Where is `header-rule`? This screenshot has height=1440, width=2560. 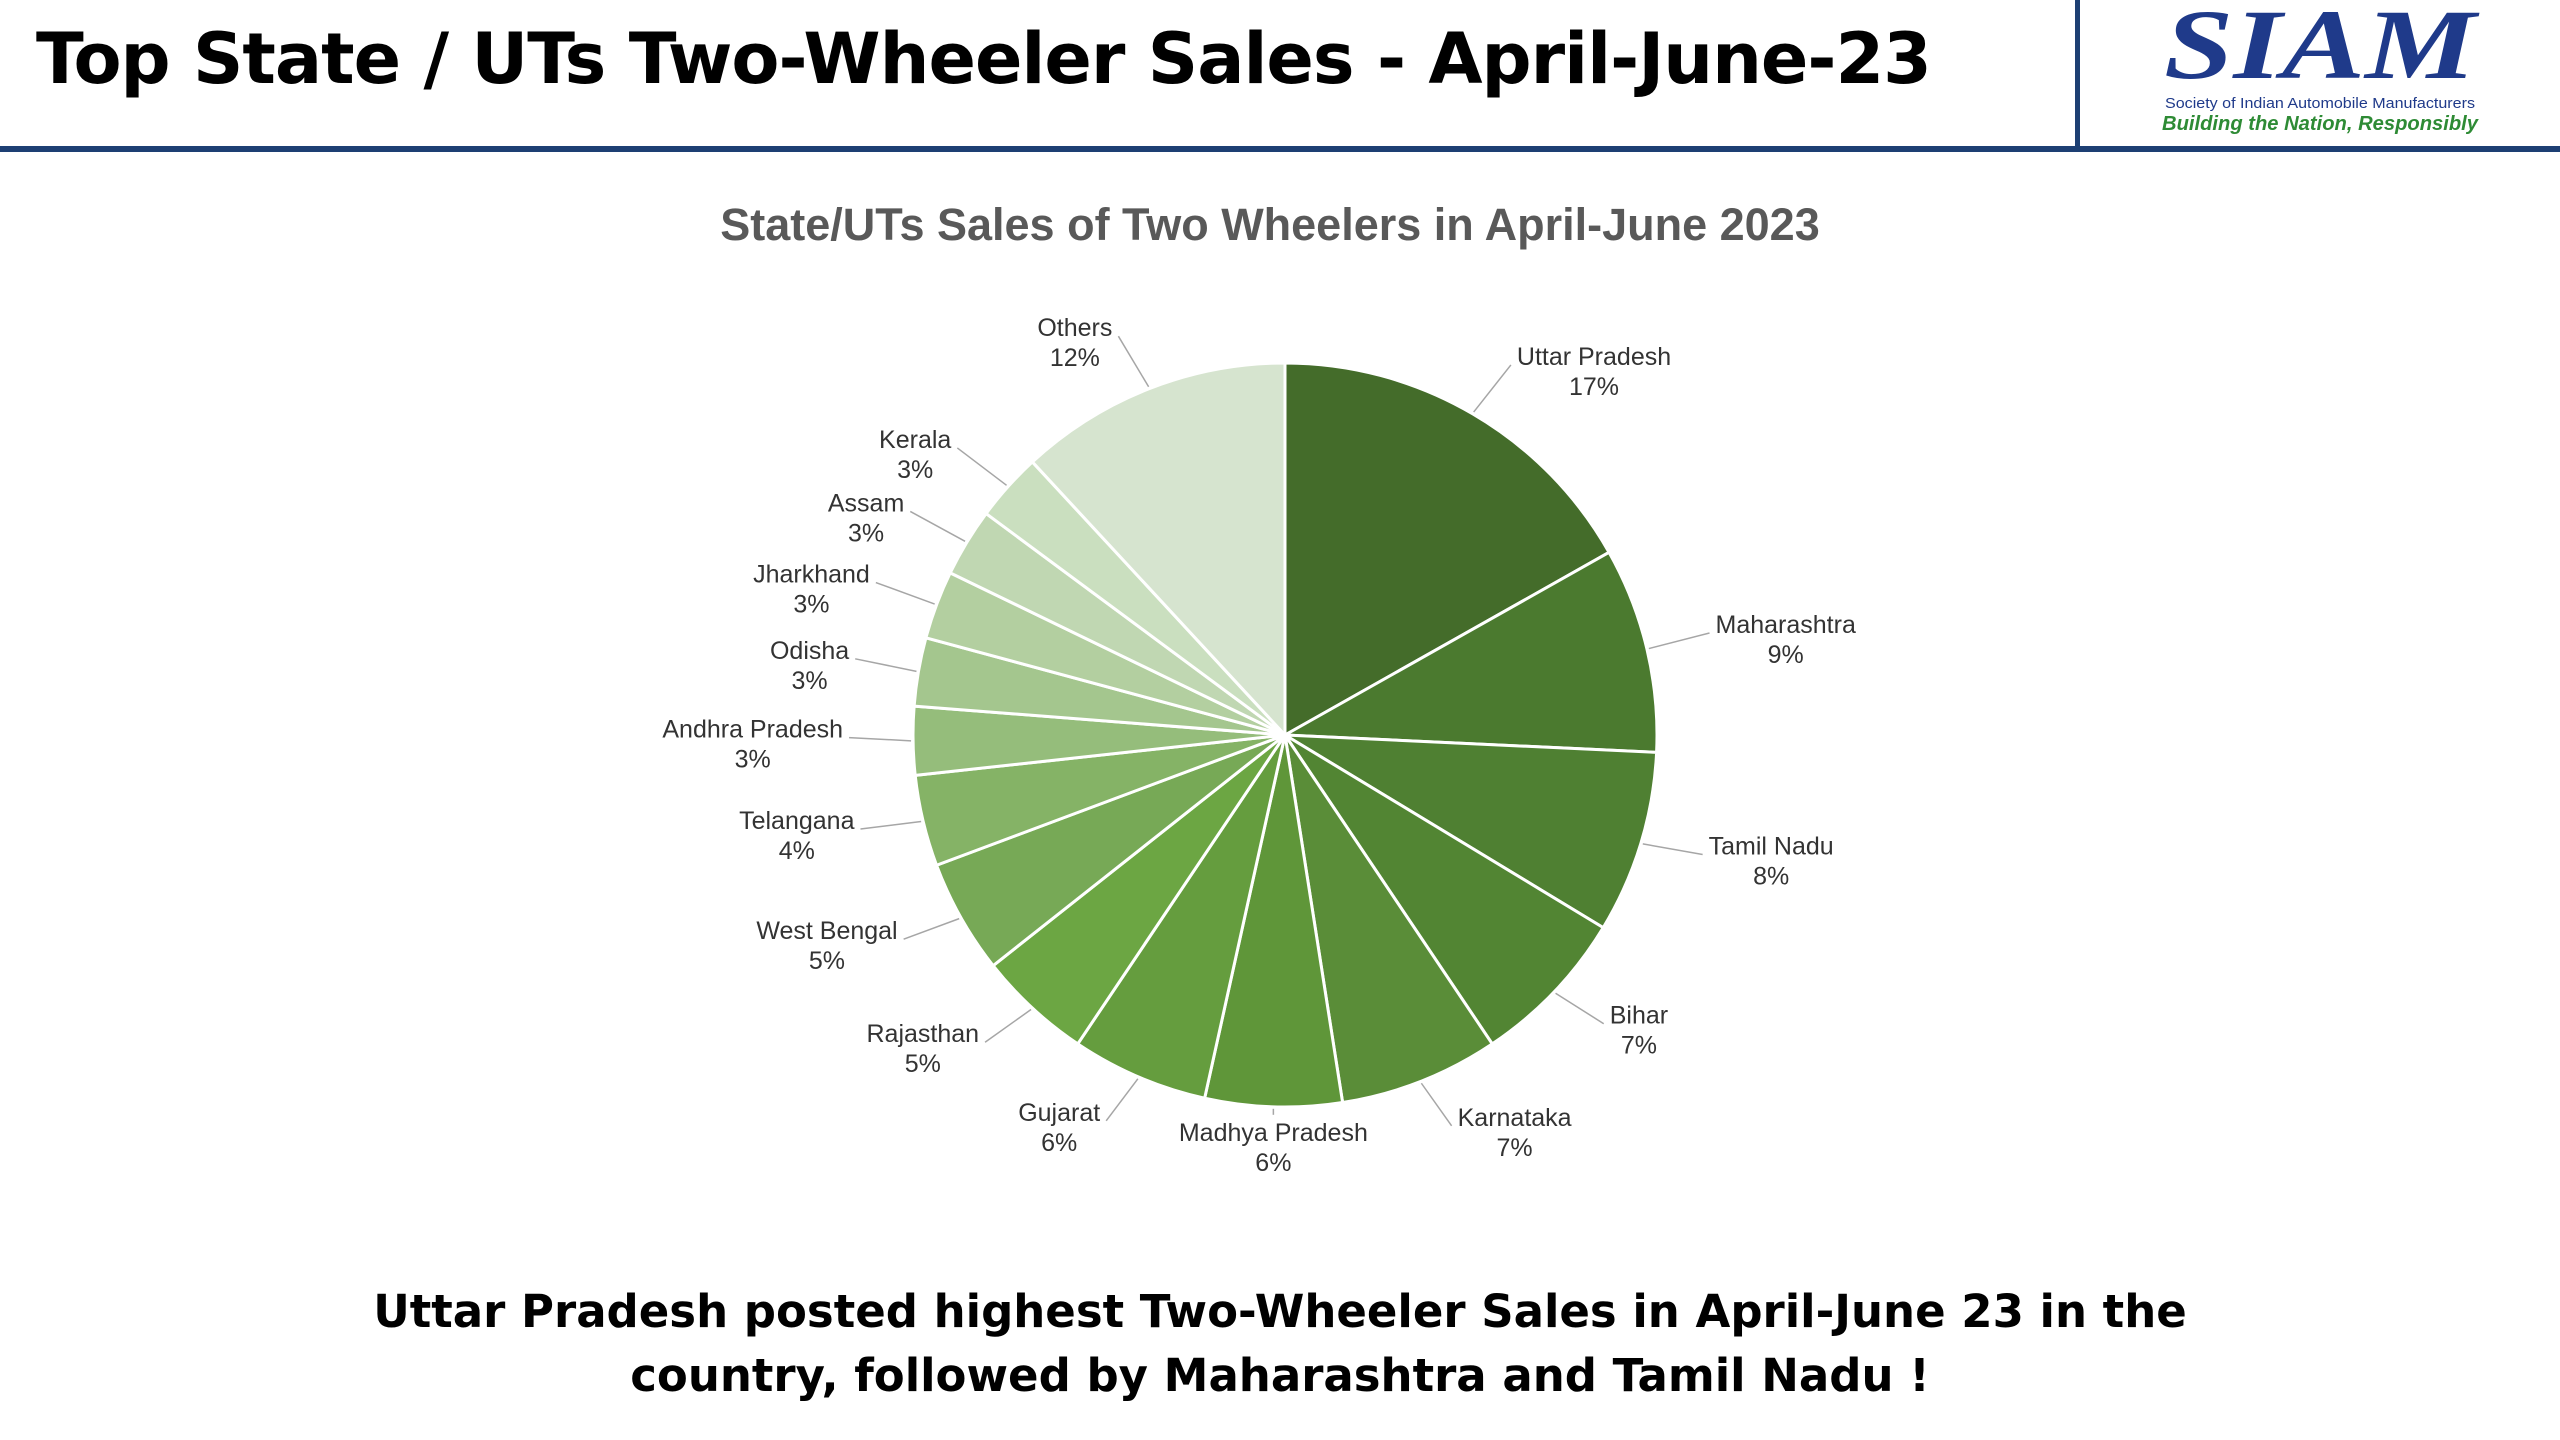
header-rule is located at coordinates (1280, 149).